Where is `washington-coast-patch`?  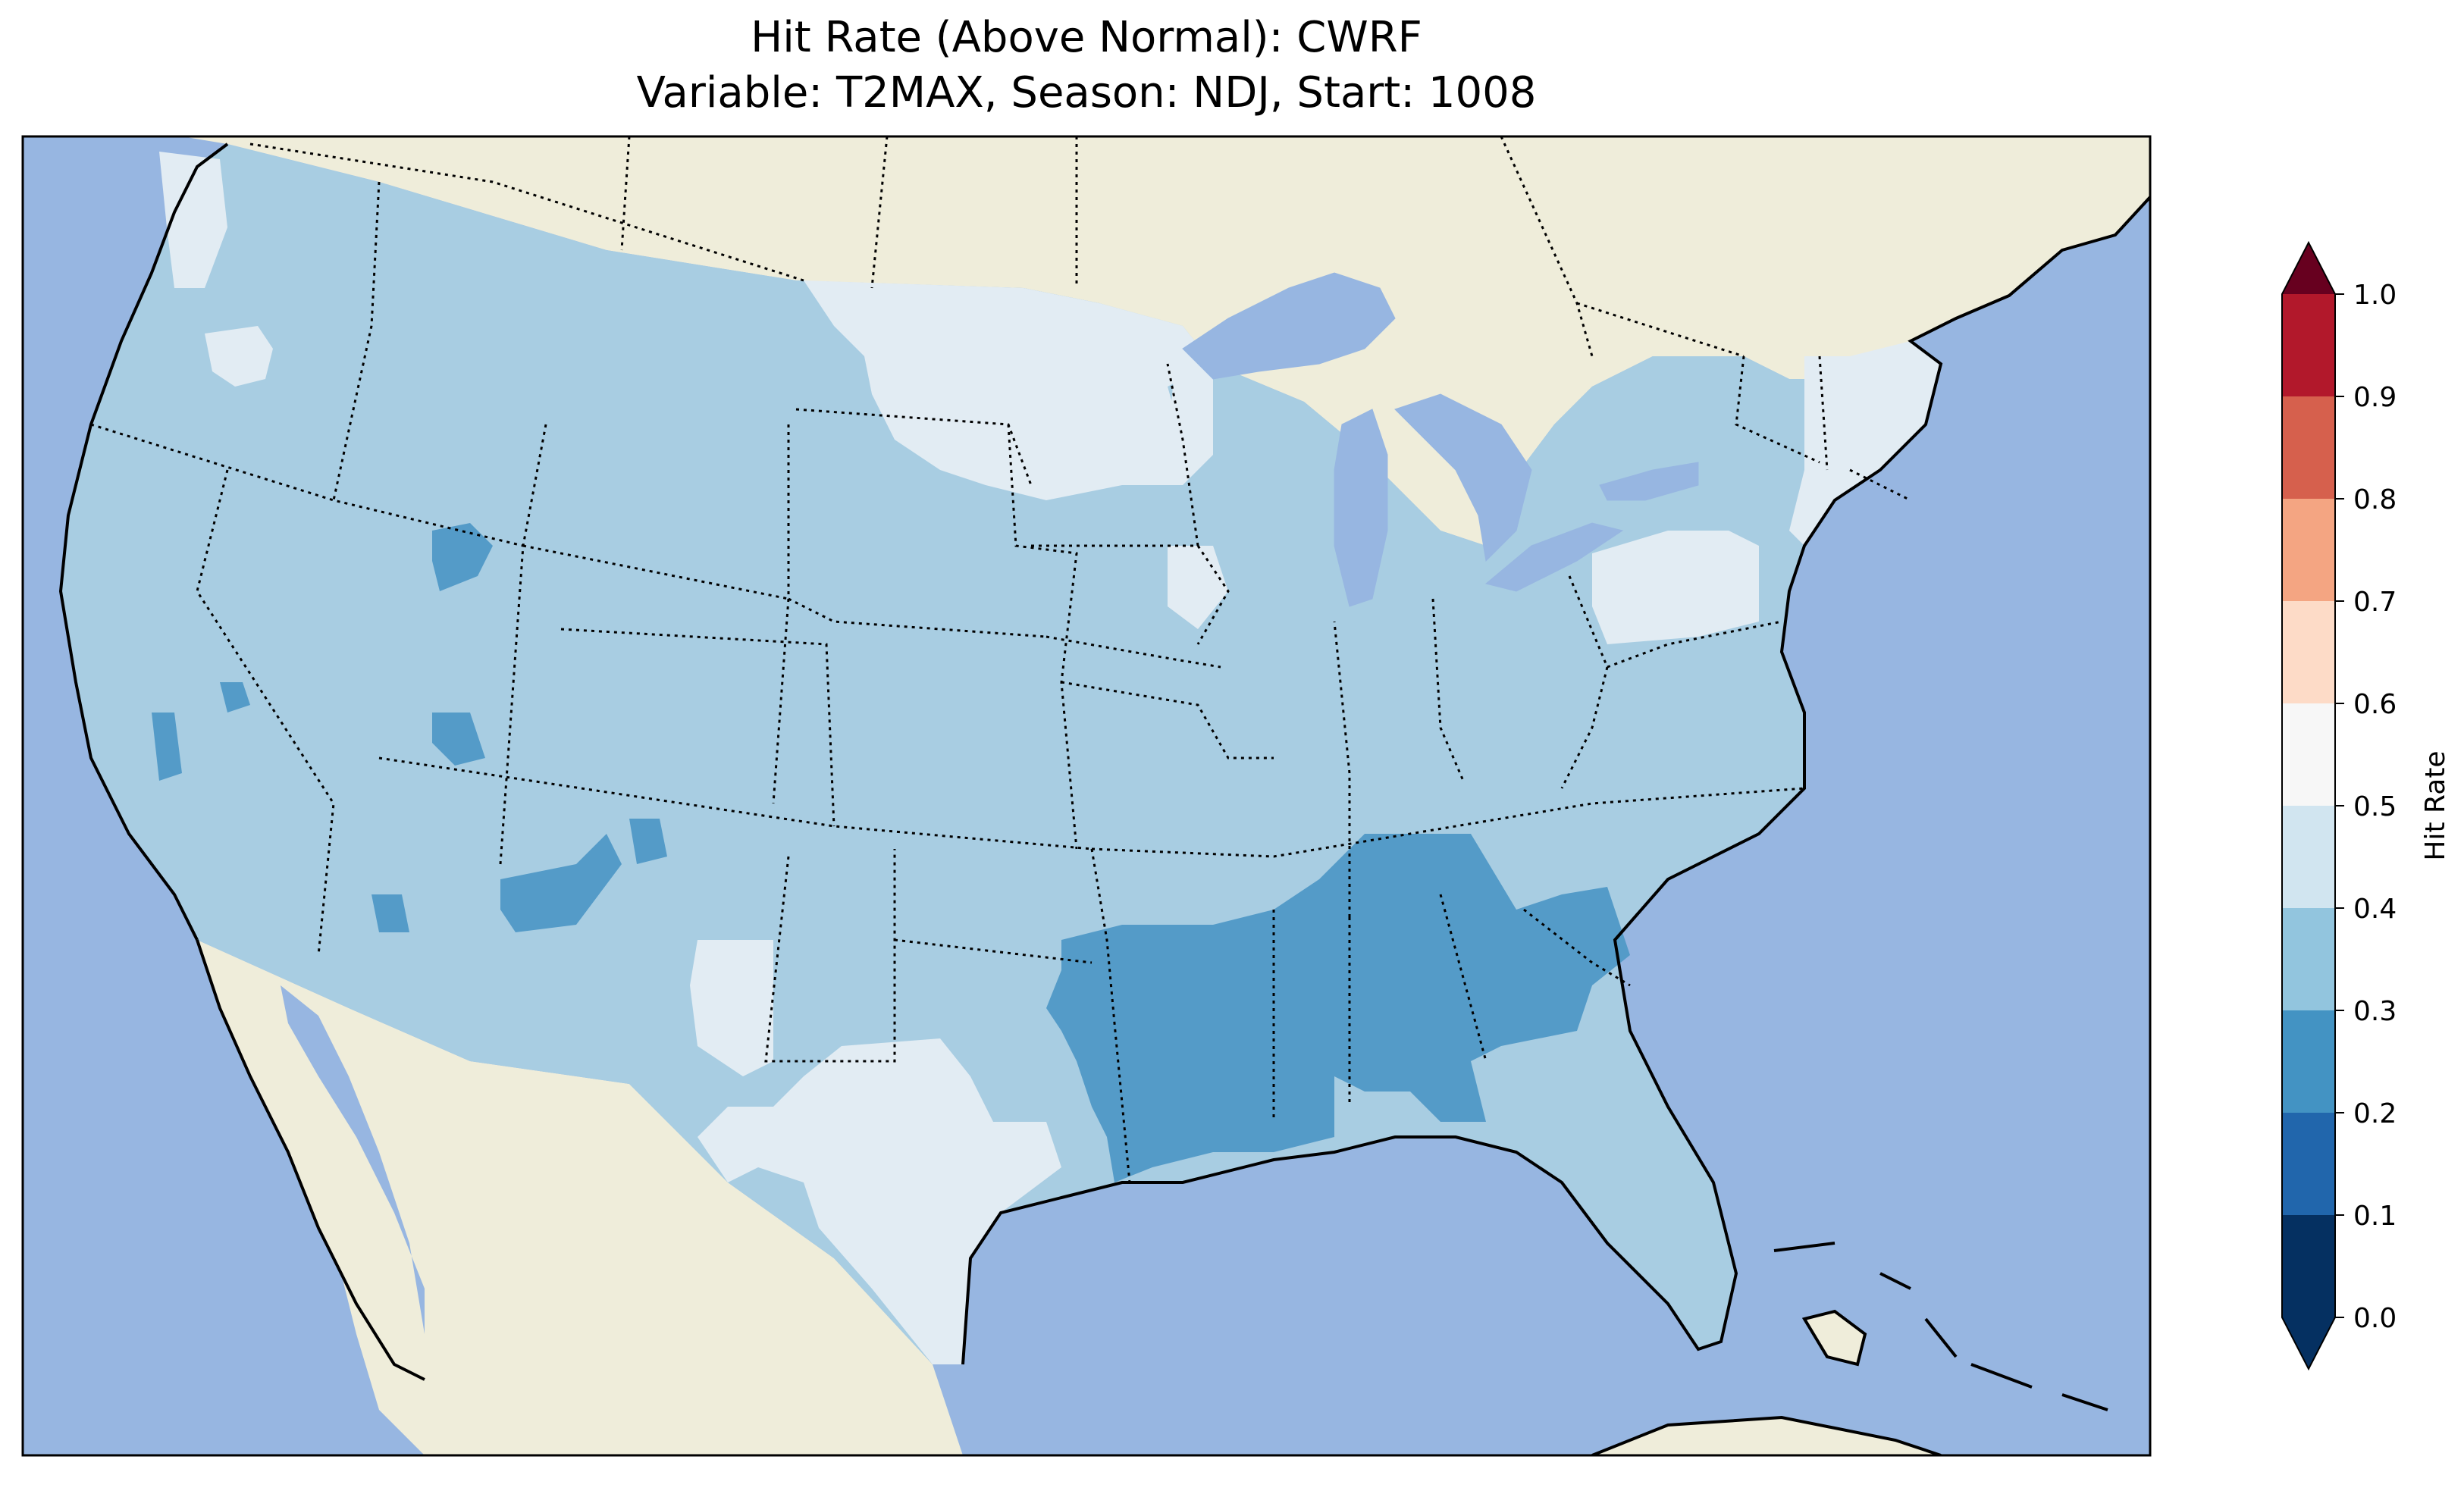
washington-coast-patch is located at coordinates (193, 220).